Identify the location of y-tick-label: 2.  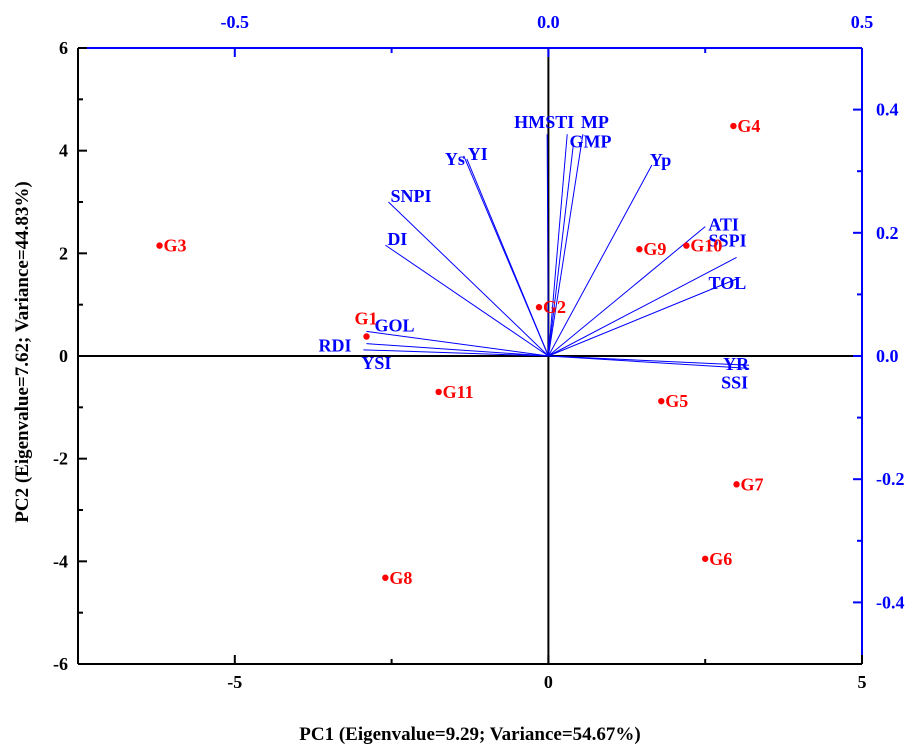
(63, 253).